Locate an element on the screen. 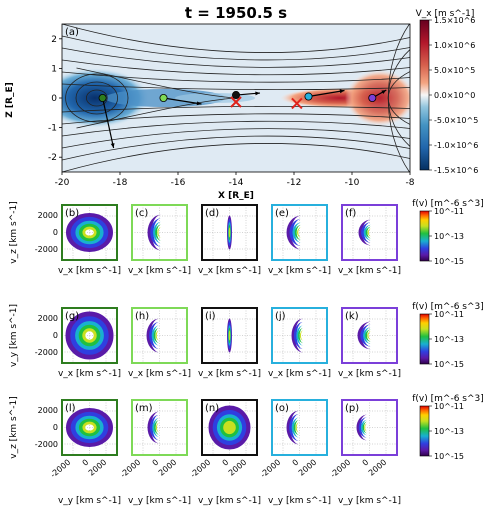  vdf-panel: (g) v_x [km s^-1] is located at coordinates (89, 343).